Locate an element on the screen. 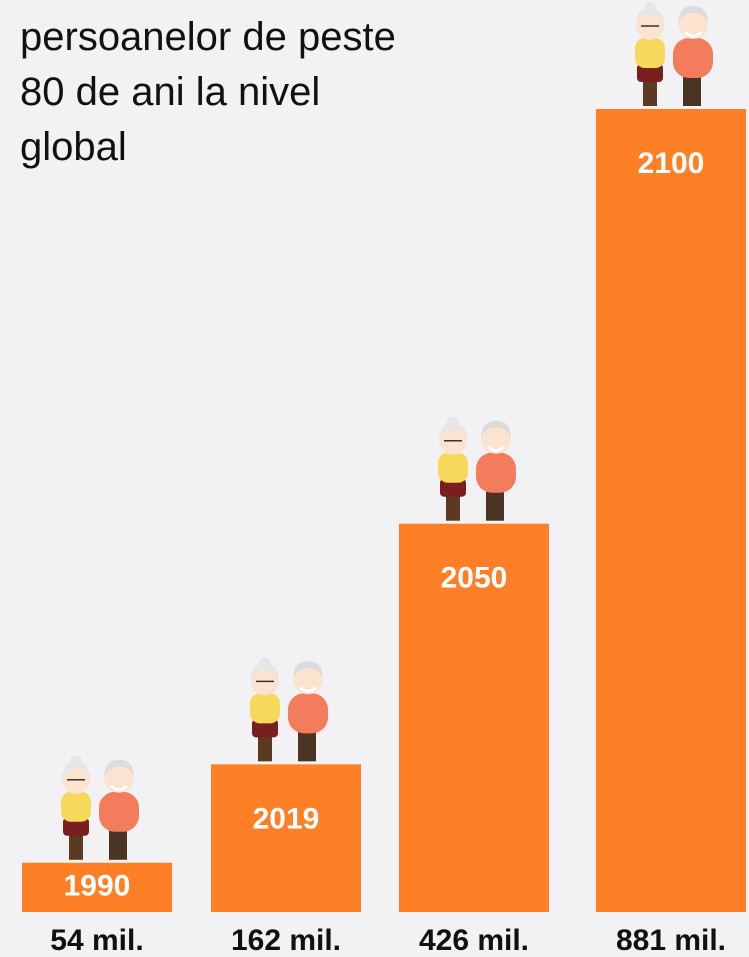  bar-year-label: 1990 is located at coordinates (97, 885).